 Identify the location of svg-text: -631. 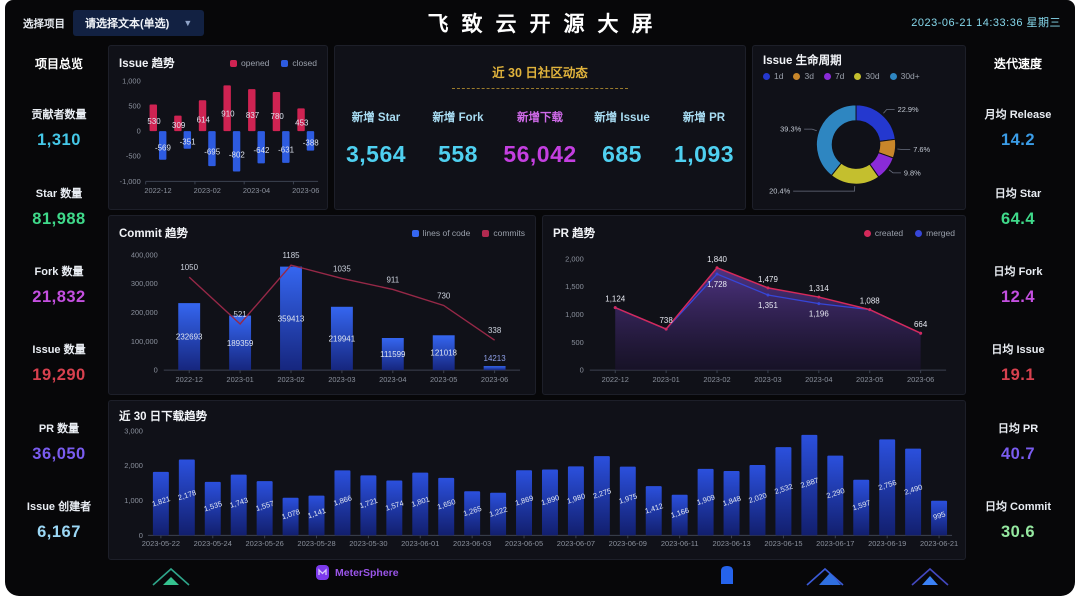
(286, 150).